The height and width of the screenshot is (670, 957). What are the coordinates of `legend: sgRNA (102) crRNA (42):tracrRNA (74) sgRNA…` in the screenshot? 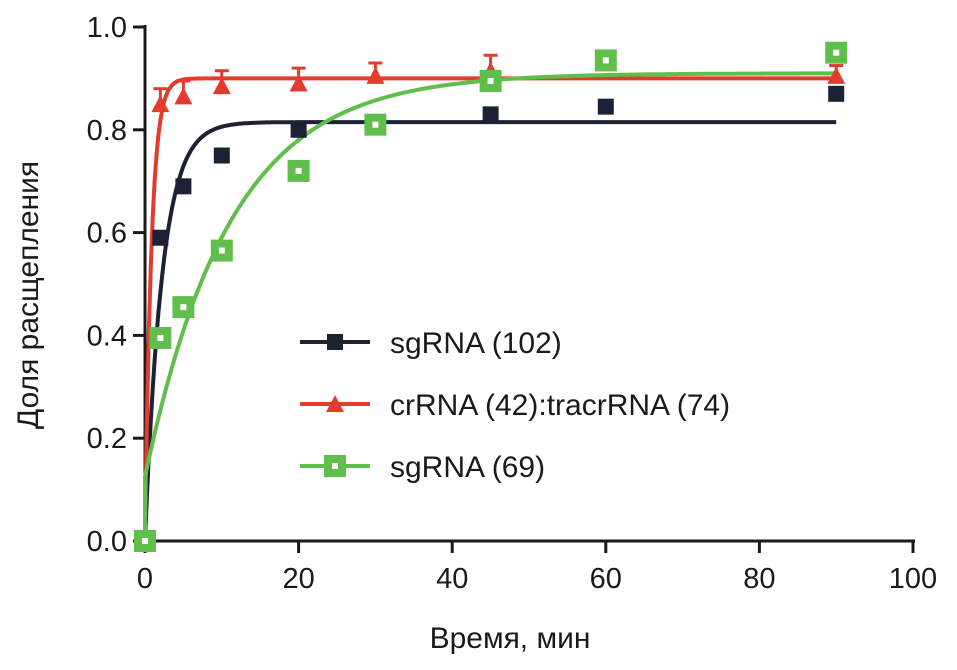 It's located at (515, 405).